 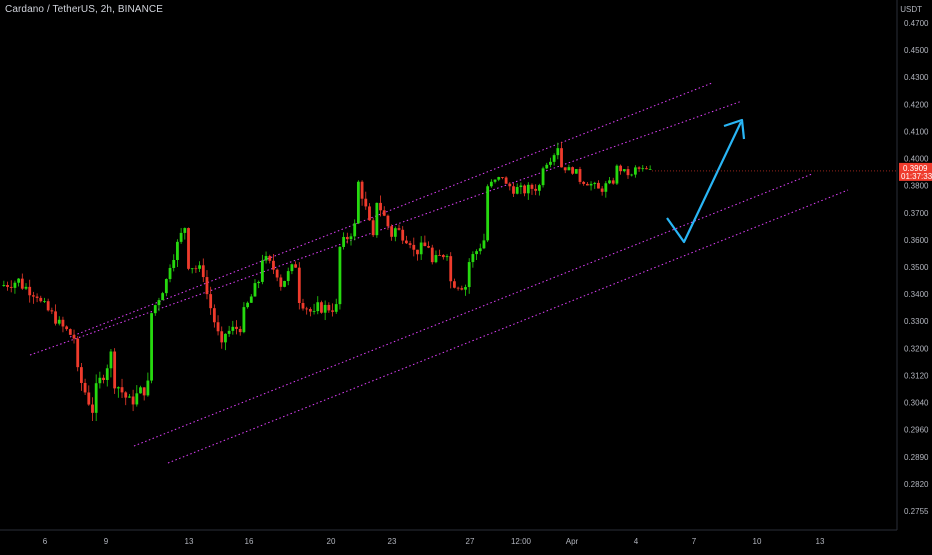 I want to click on x-tick-label: Apr, so click(x=572, y=541).